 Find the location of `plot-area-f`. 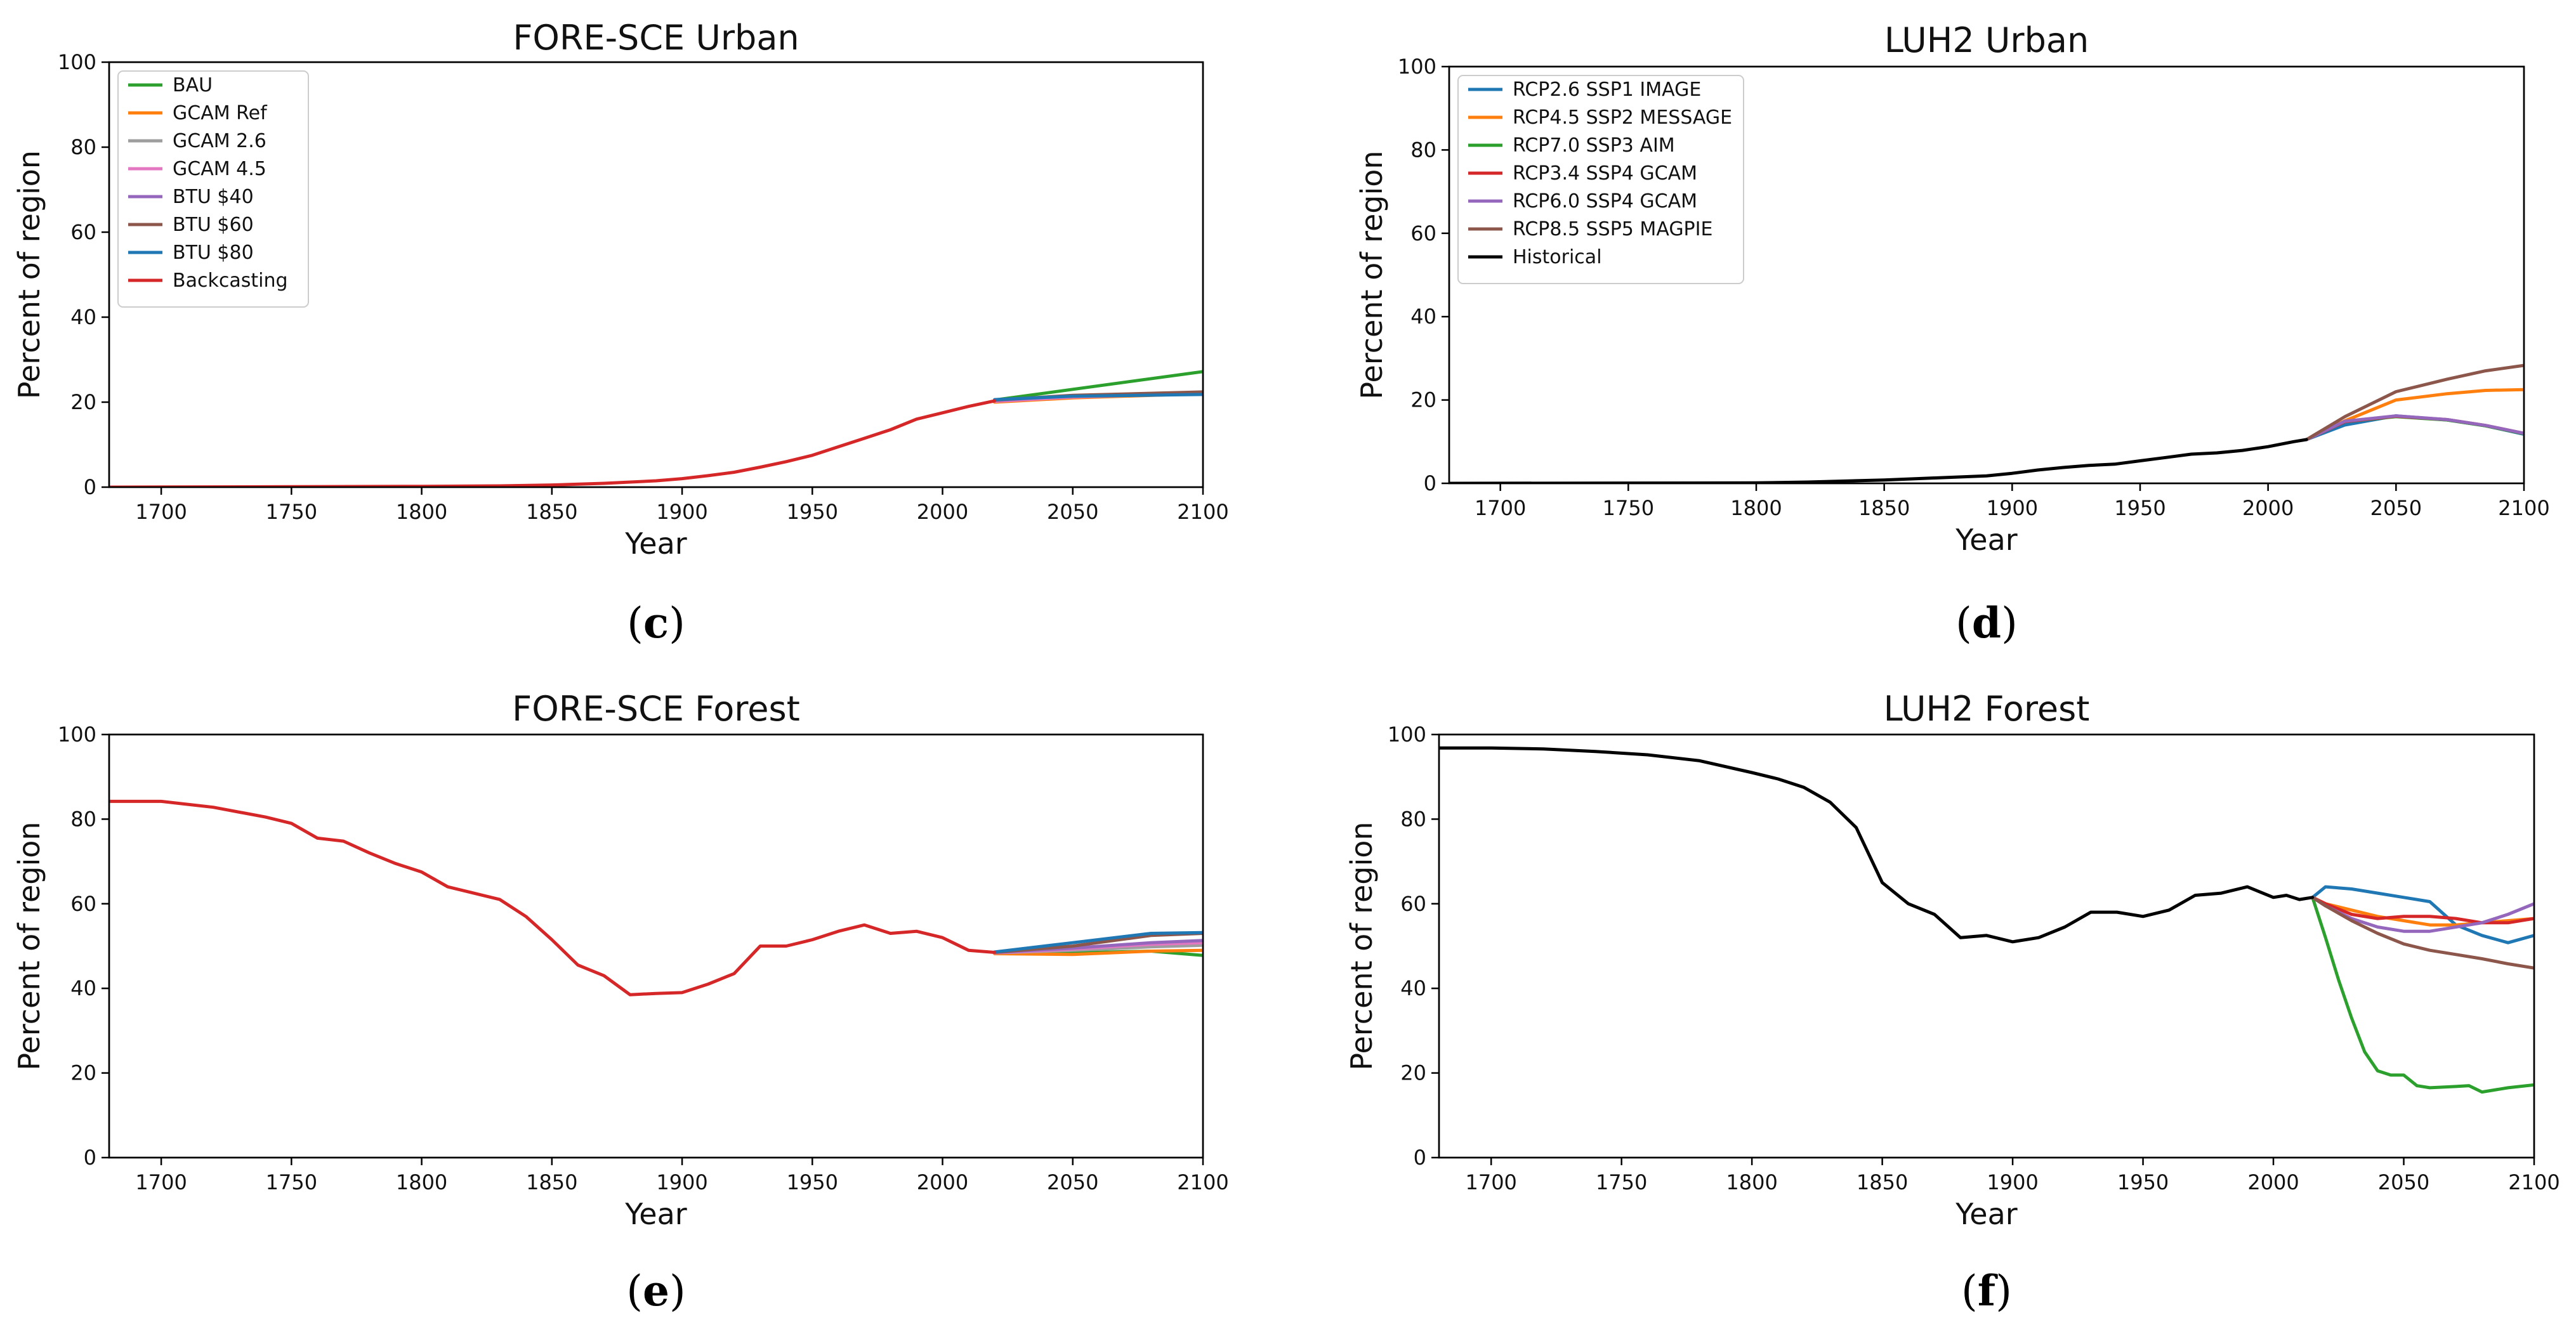

plot-area-f is located at coordinates (1986, 946).